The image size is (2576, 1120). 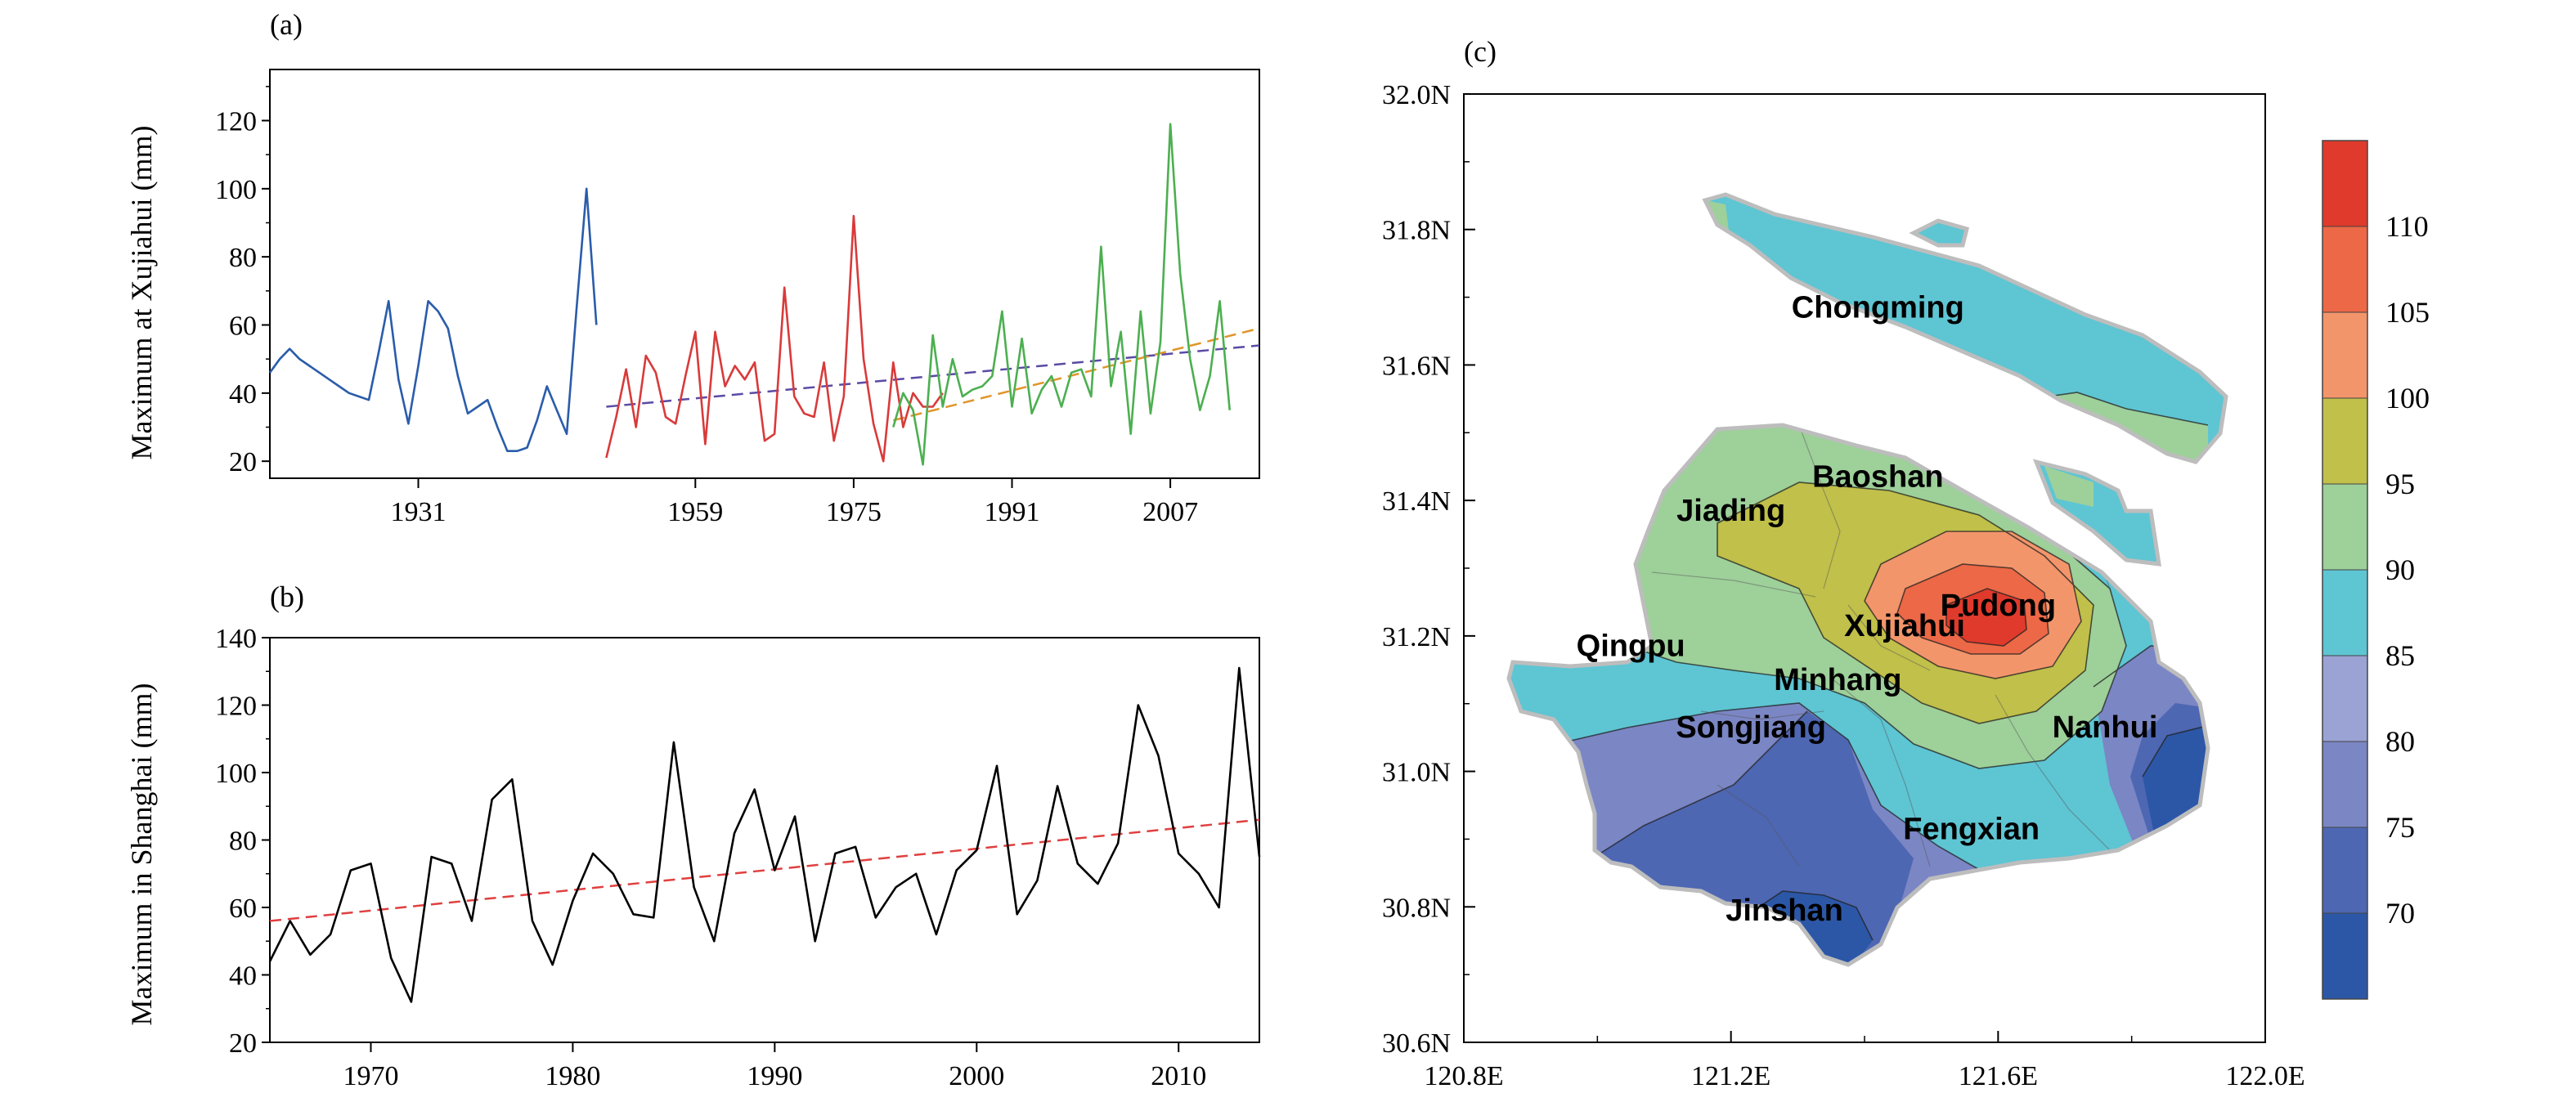 I want to click on colorbar-label: 100, so click(x=2407, y=398).